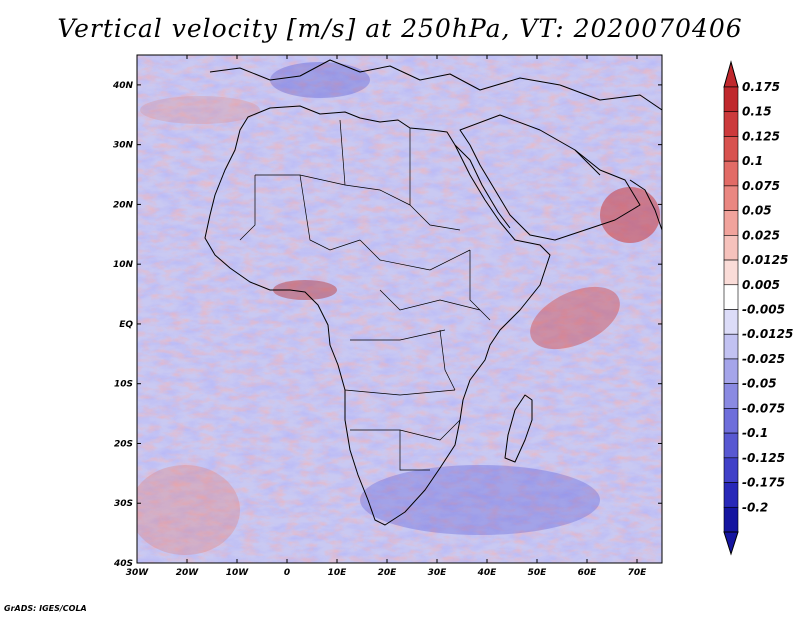  What do you see at coordinates (342, 152) in the screenshot?
I see `libya-algeria-border` at bounding box center [342, 152].